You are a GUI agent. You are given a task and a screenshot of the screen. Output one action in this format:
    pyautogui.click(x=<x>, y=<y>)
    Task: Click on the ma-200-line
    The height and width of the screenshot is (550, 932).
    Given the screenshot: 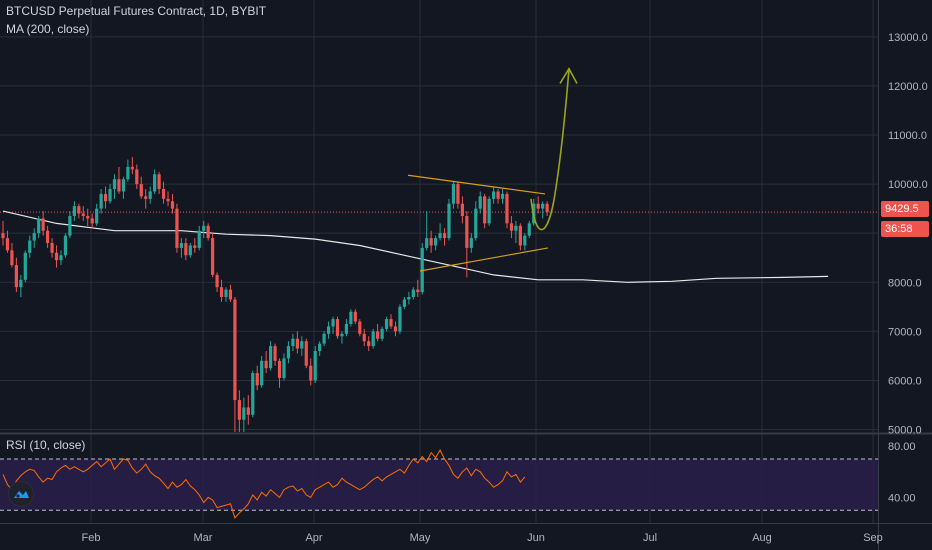 What is the action you would take?
    pyautogui.click(x=415, y=246)
    